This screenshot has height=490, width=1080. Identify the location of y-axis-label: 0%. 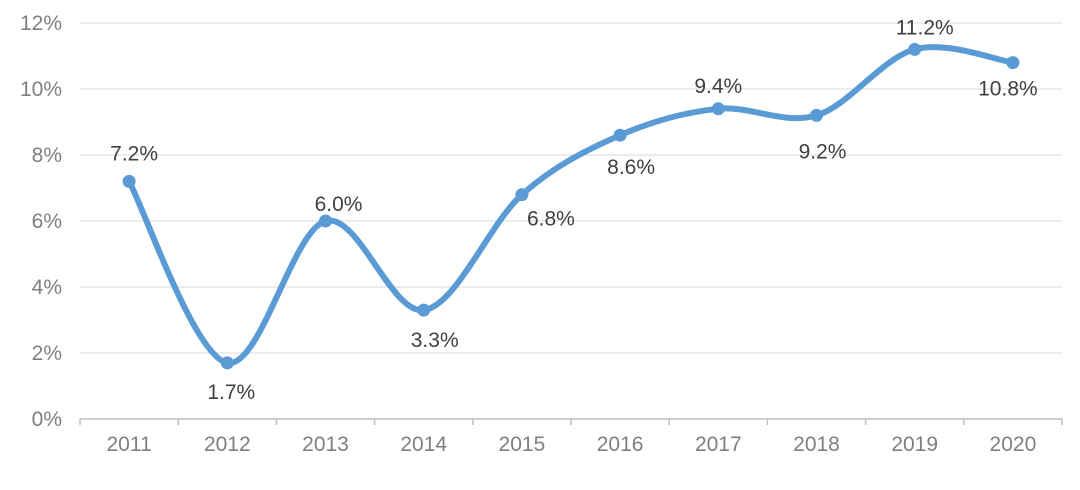
(47, 419).